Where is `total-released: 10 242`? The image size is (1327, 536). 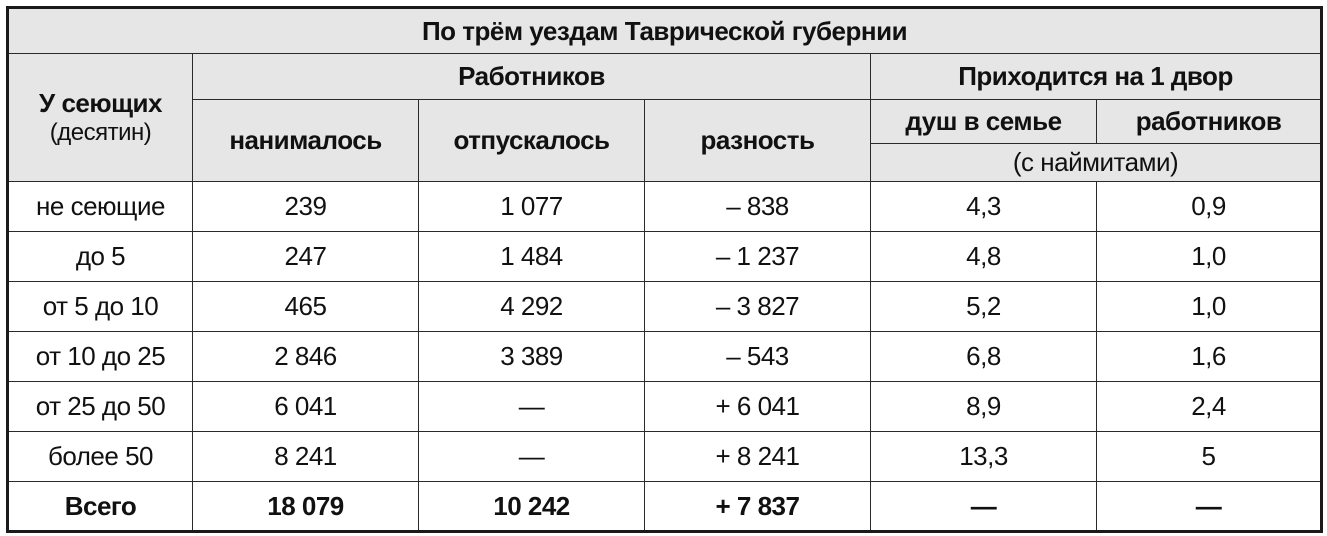 total-released: 10 242 is located at coordinates (531, 506).